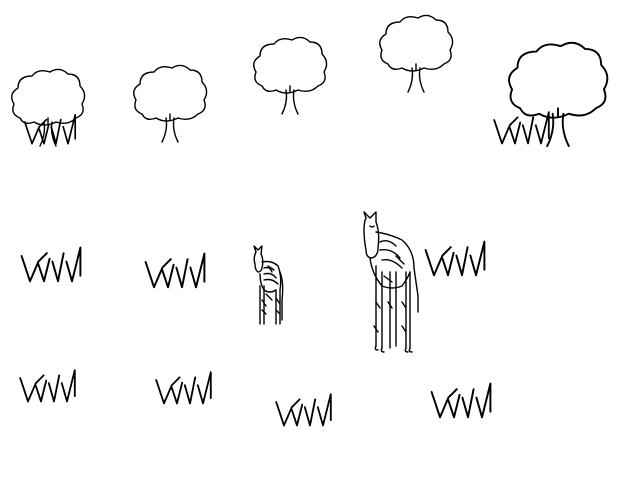 This screenshot has height=480, width=640. Describe the element at coordinates (391, 282) in the screenshot. I see `horse` at that location.